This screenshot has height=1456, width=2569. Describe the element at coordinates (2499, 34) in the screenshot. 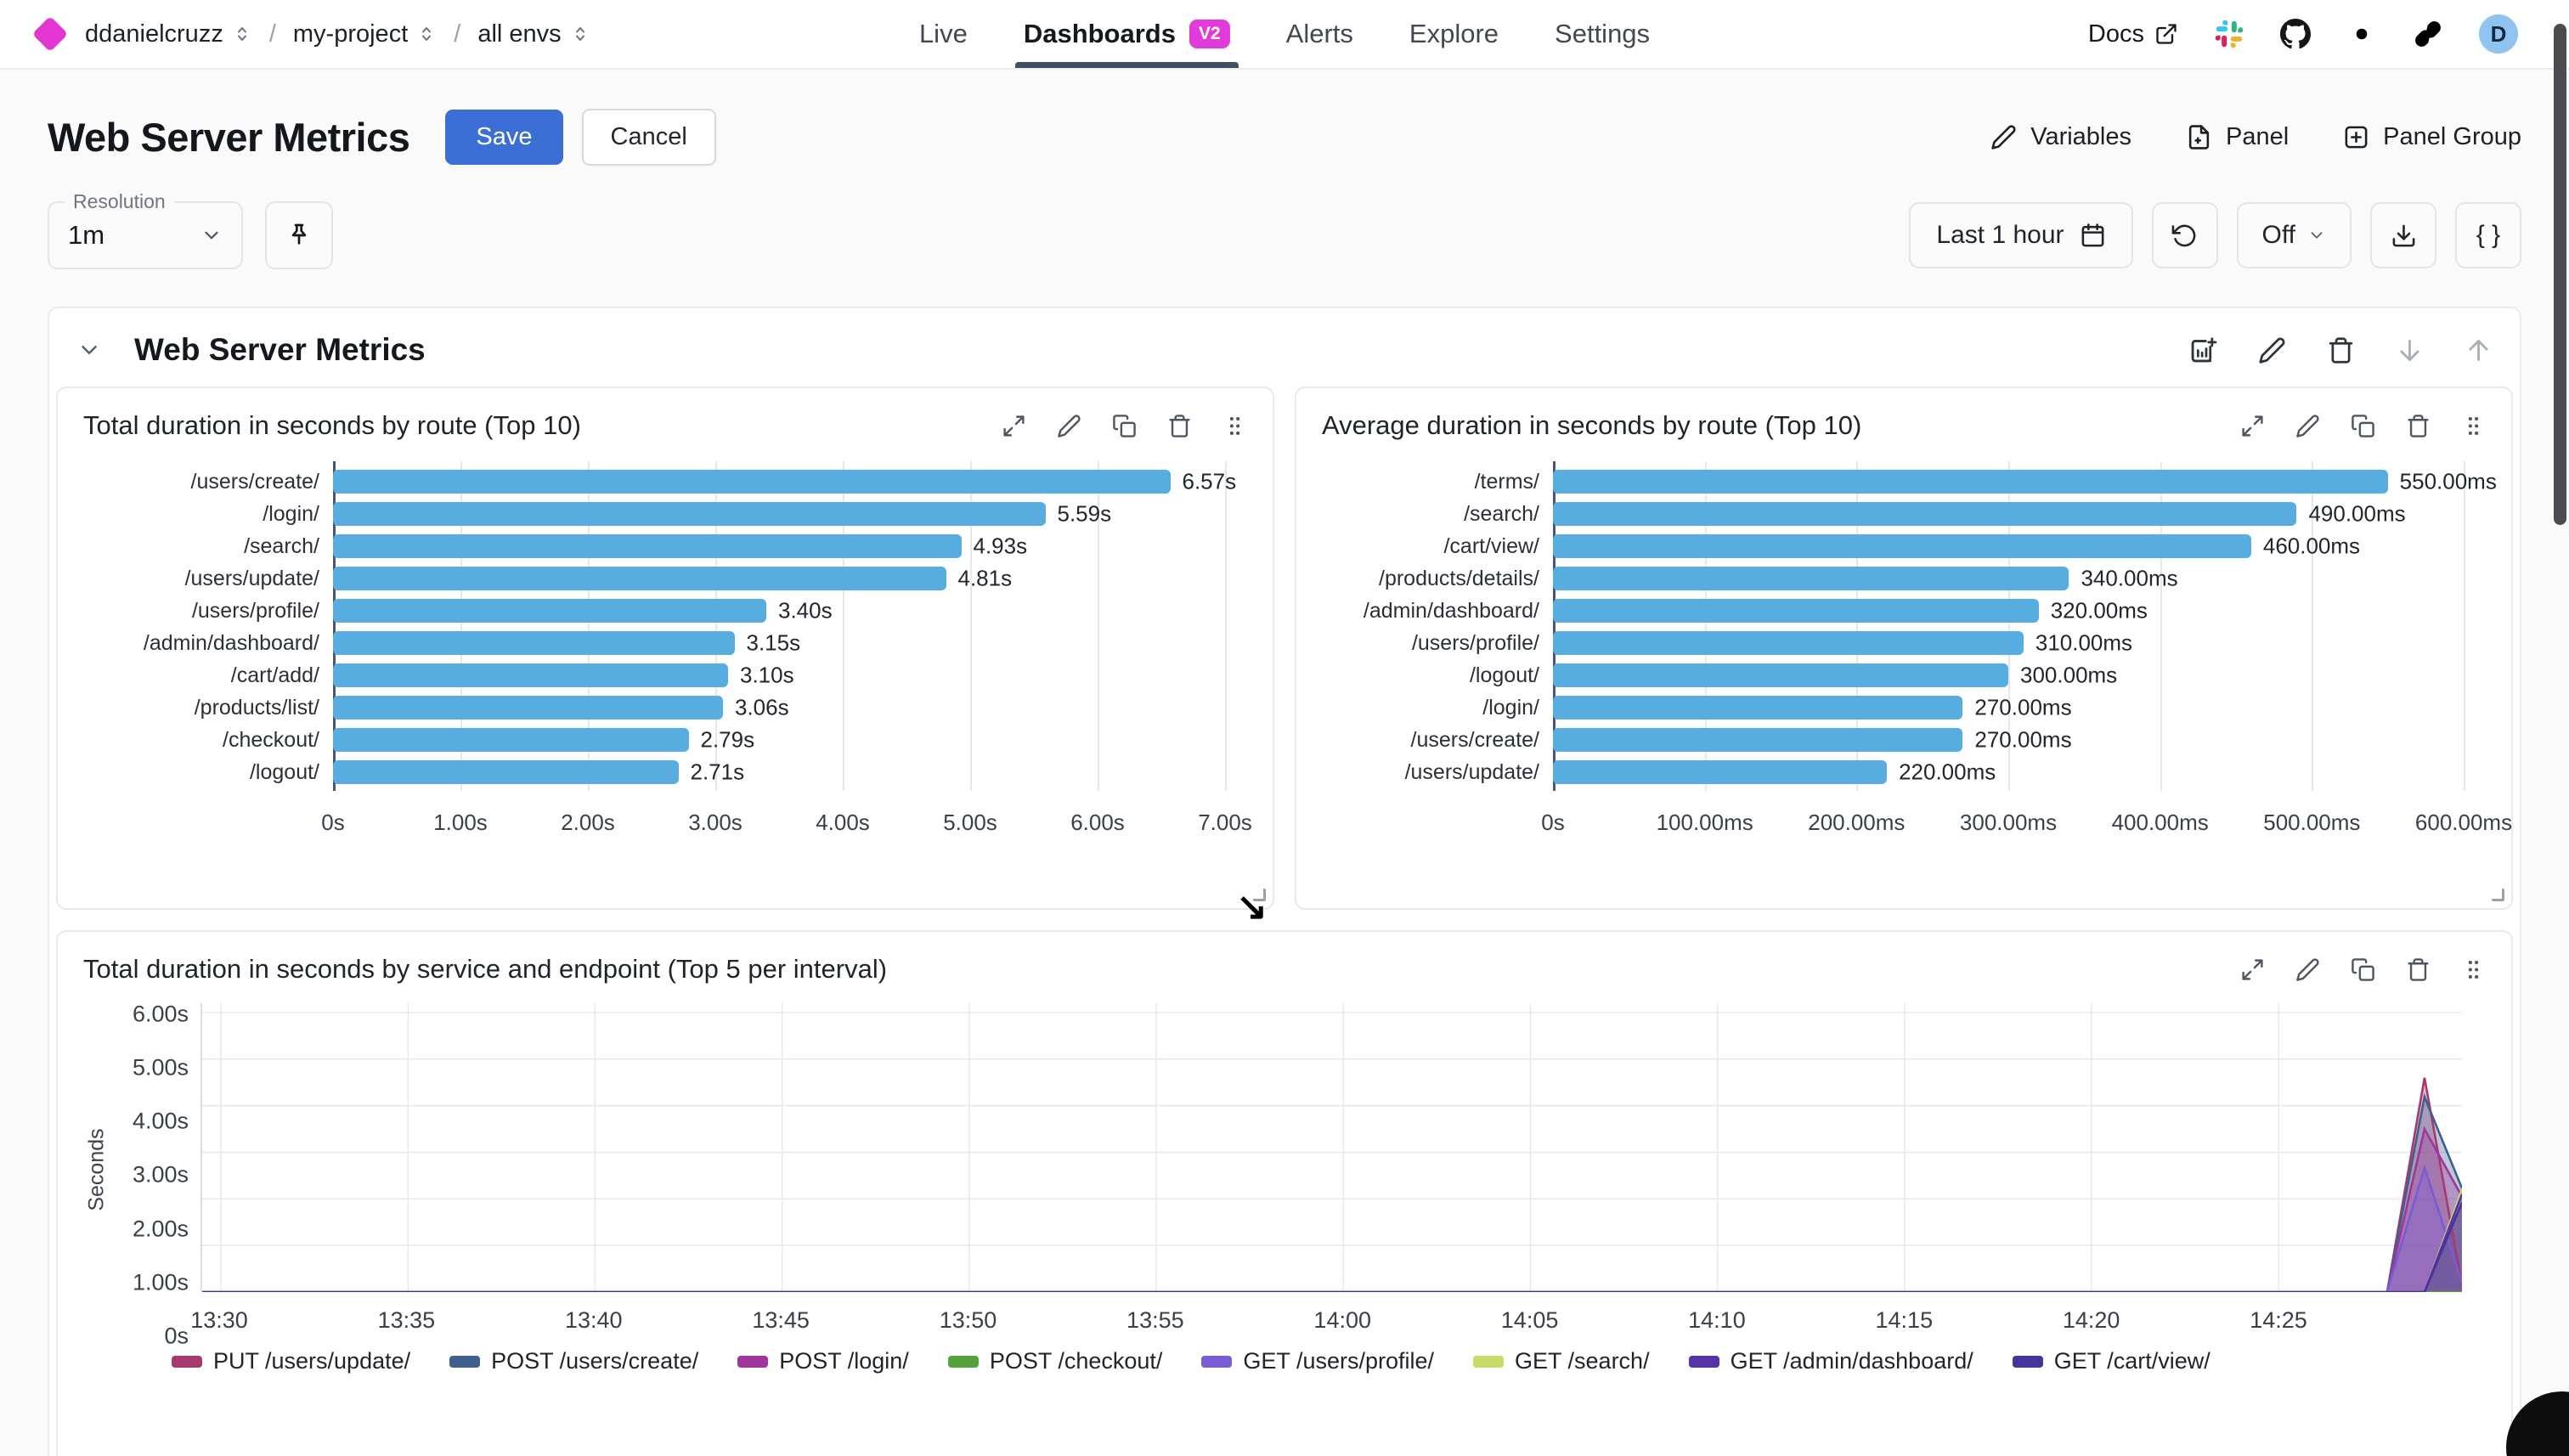

I see `user-avatar: D` at that location.